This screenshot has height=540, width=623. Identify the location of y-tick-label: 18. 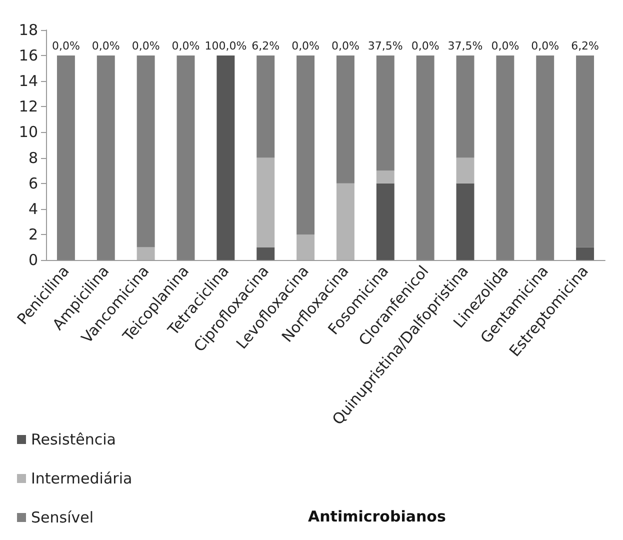
(28, 30).